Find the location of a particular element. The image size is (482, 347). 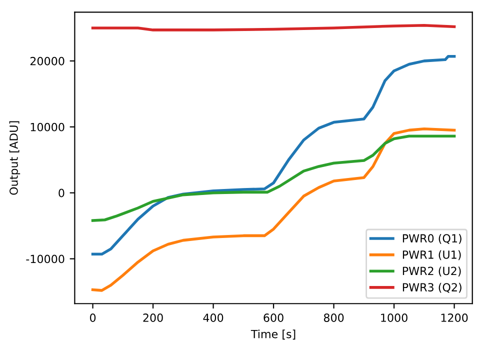

y-tick-label: 10000 is located at coordinates (47, 127).